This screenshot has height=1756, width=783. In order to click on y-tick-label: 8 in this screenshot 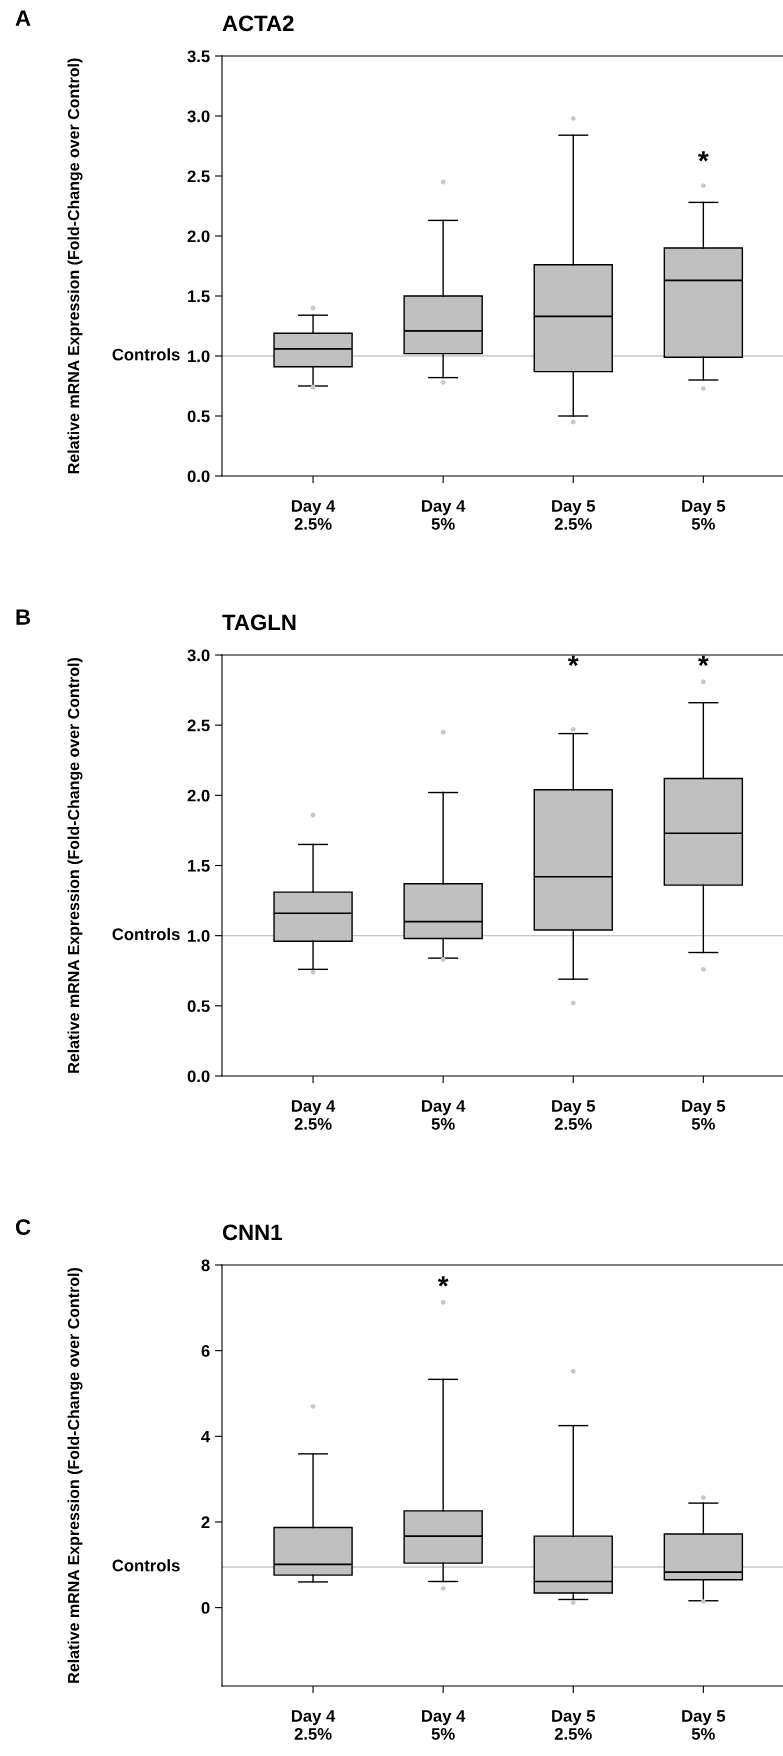, I will do `click(205, 1265)`.